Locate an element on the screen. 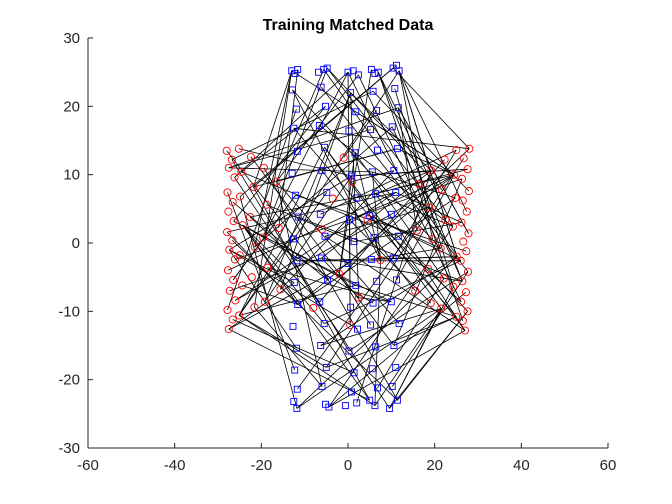 The width and height of the screenshot is (672, 504). x-tick-label: 60 is located at coordinates (608, 465).